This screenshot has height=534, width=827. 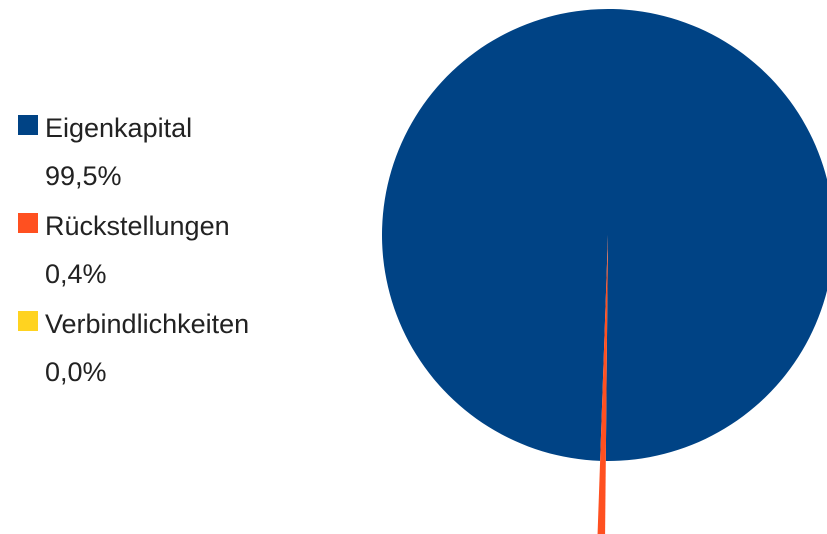 What do you see at coordinates (147, 324) in the screenshot?
I see `legend-label: Verbindlichkeiten` at bounding box center [147, 324].